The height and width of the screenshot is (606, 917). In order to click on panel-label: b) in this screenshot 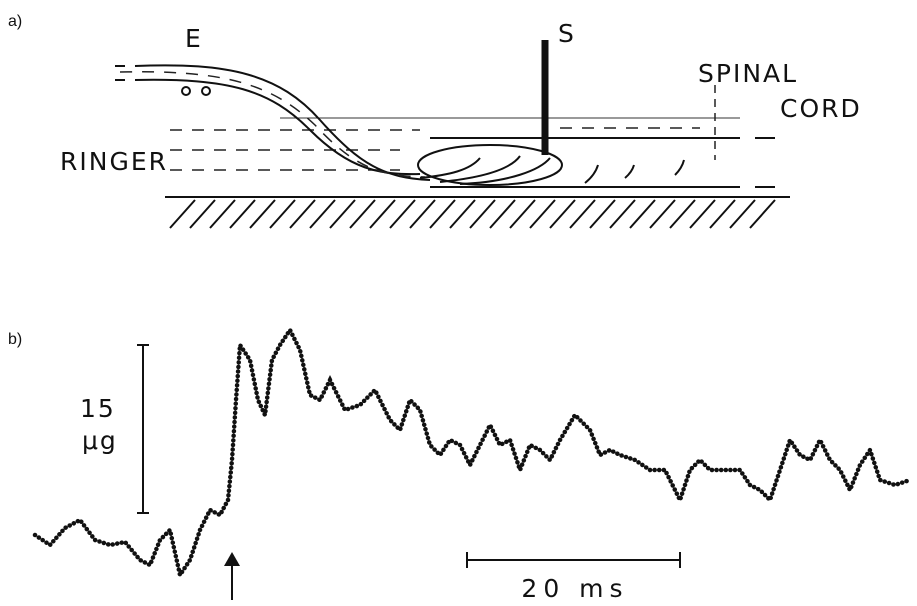, I will do `click(15, 339)`.